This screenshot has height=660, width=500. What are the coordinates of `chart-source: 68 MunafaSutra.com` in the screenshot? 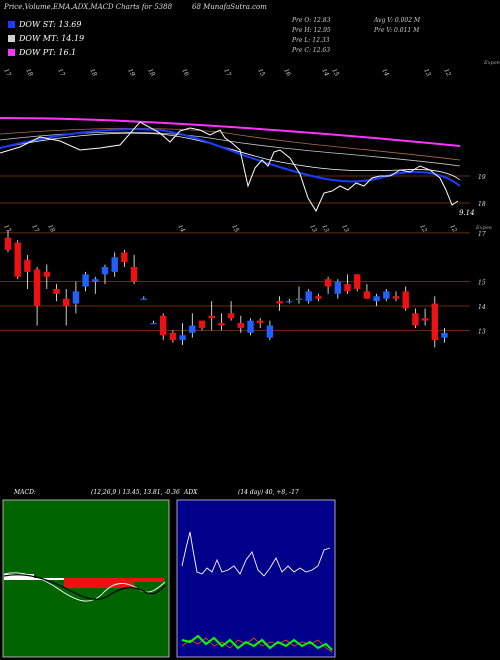 It's located at (229, 7).